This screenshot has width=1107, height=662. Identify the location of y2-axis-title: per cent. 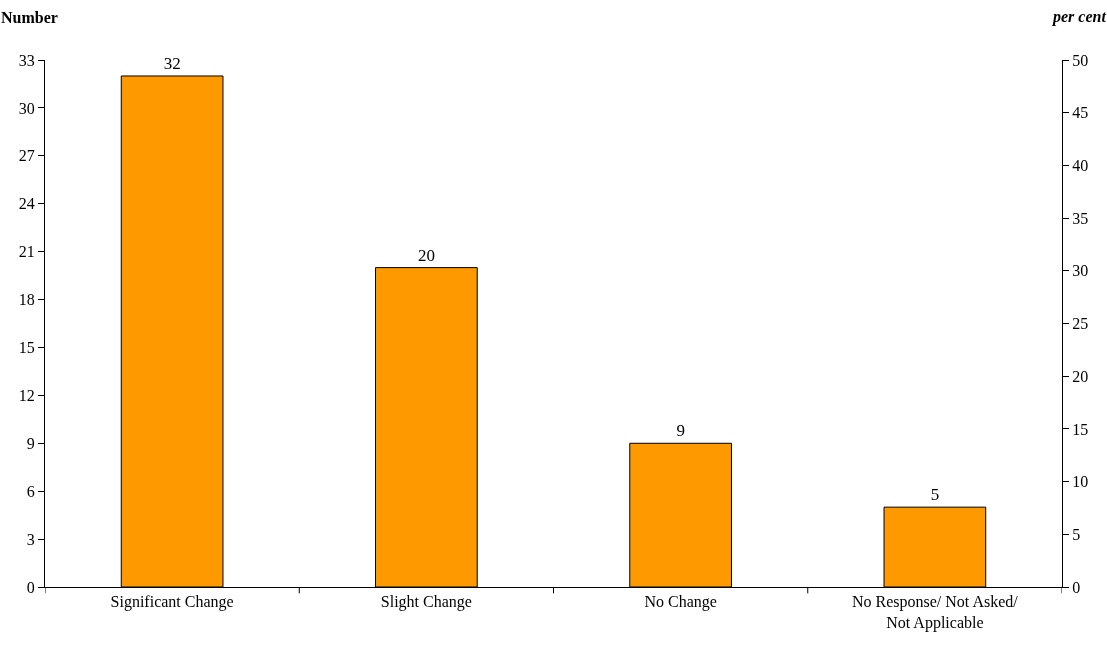
(1079, 17).